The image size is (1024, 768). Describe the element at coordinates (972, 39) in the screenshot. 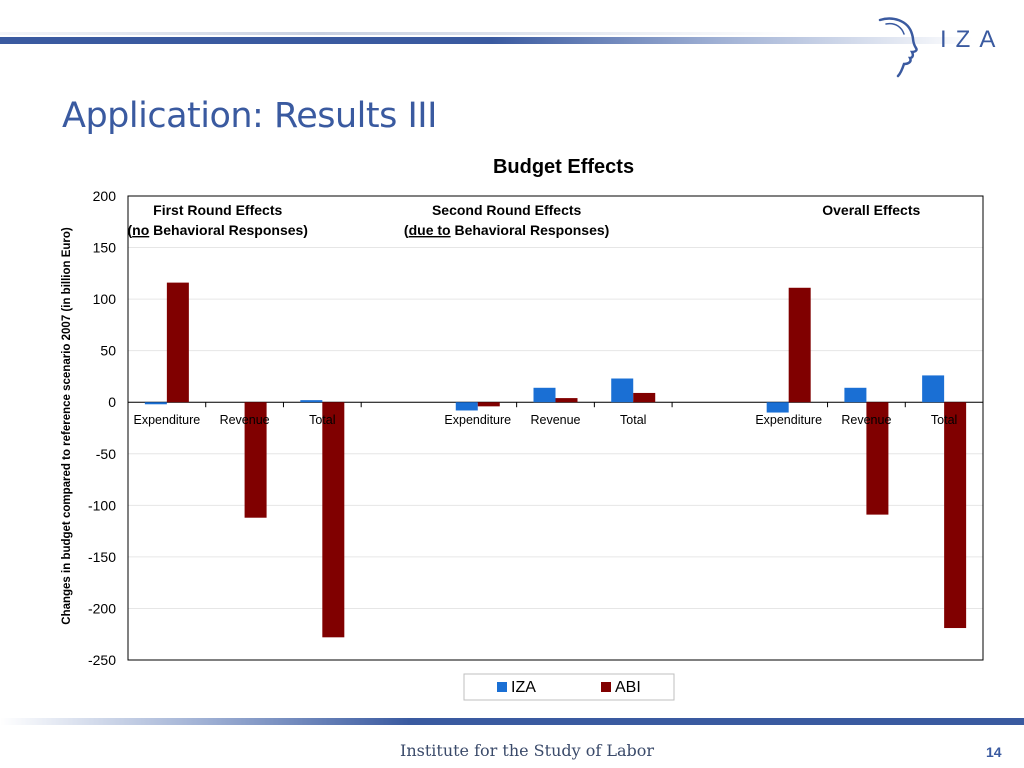

I see `logo-text: IZA` at that location.